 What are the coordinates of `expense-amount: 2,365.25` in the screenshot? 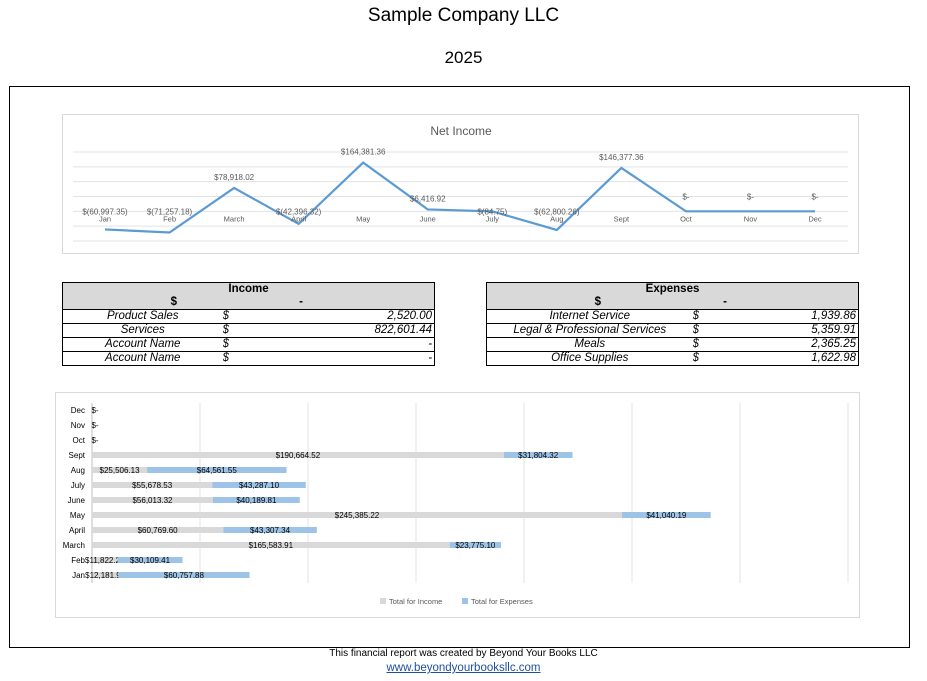 It's located at (787, 344).